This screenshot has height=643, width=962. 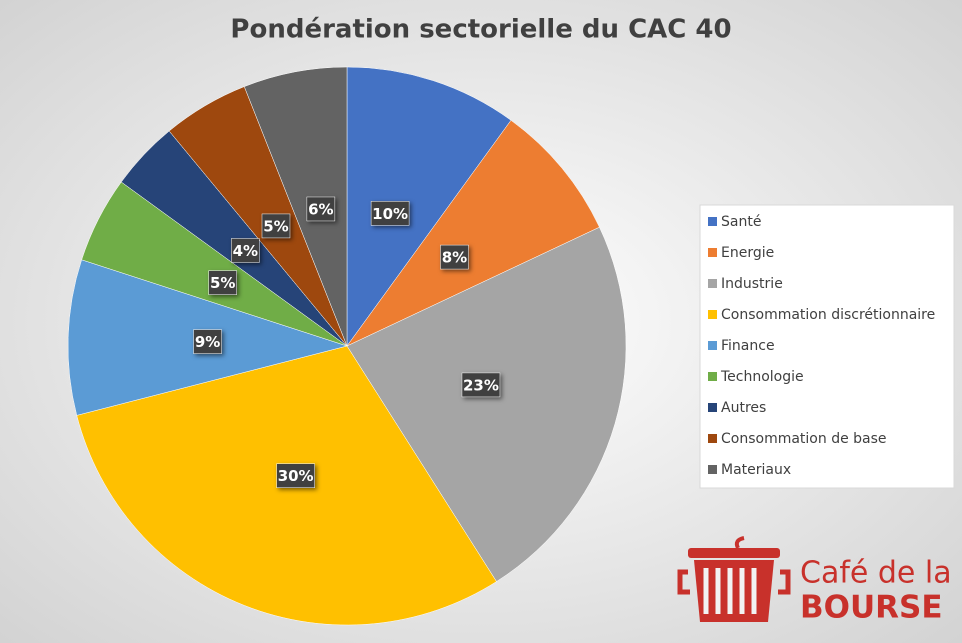 I want to click on legend-label: Consommation discrétionnaire, so click(x=828, y=315).